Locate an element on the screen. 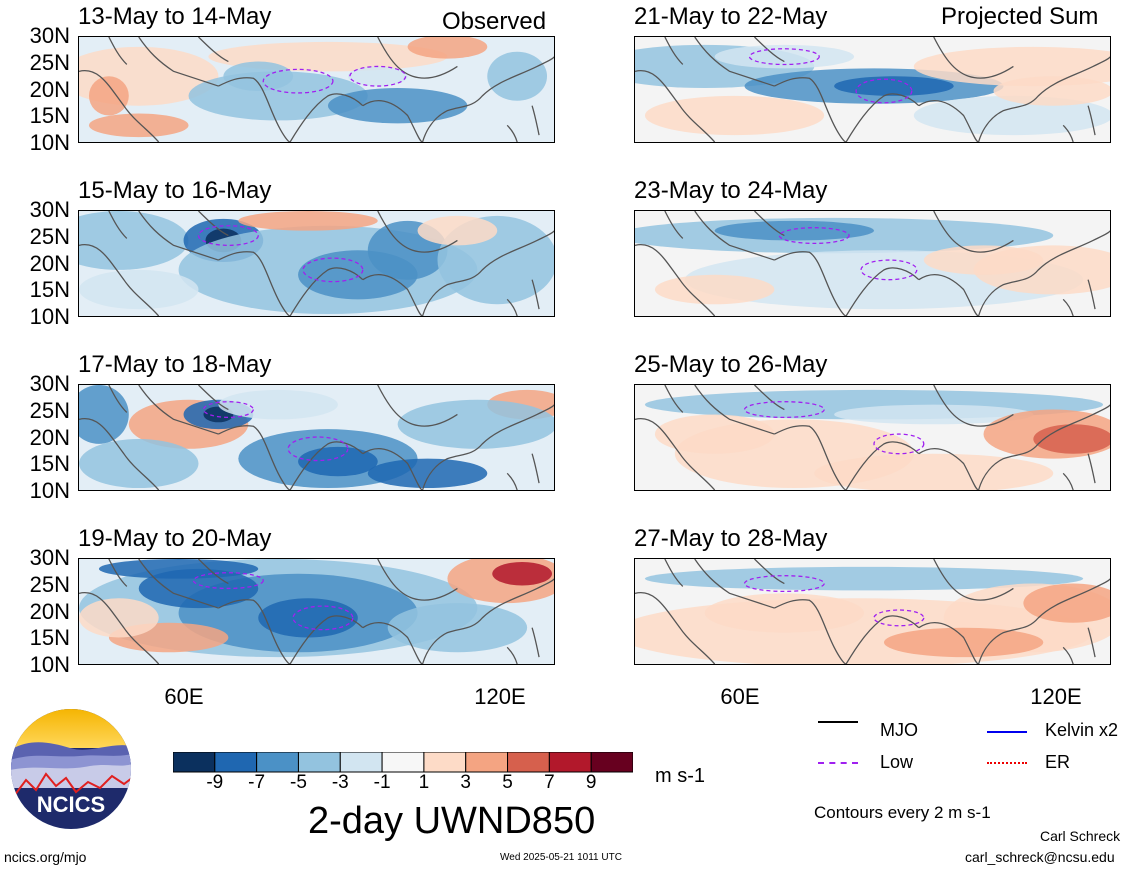  ncics-logo: NCICS is located at coordinates (71, 769).